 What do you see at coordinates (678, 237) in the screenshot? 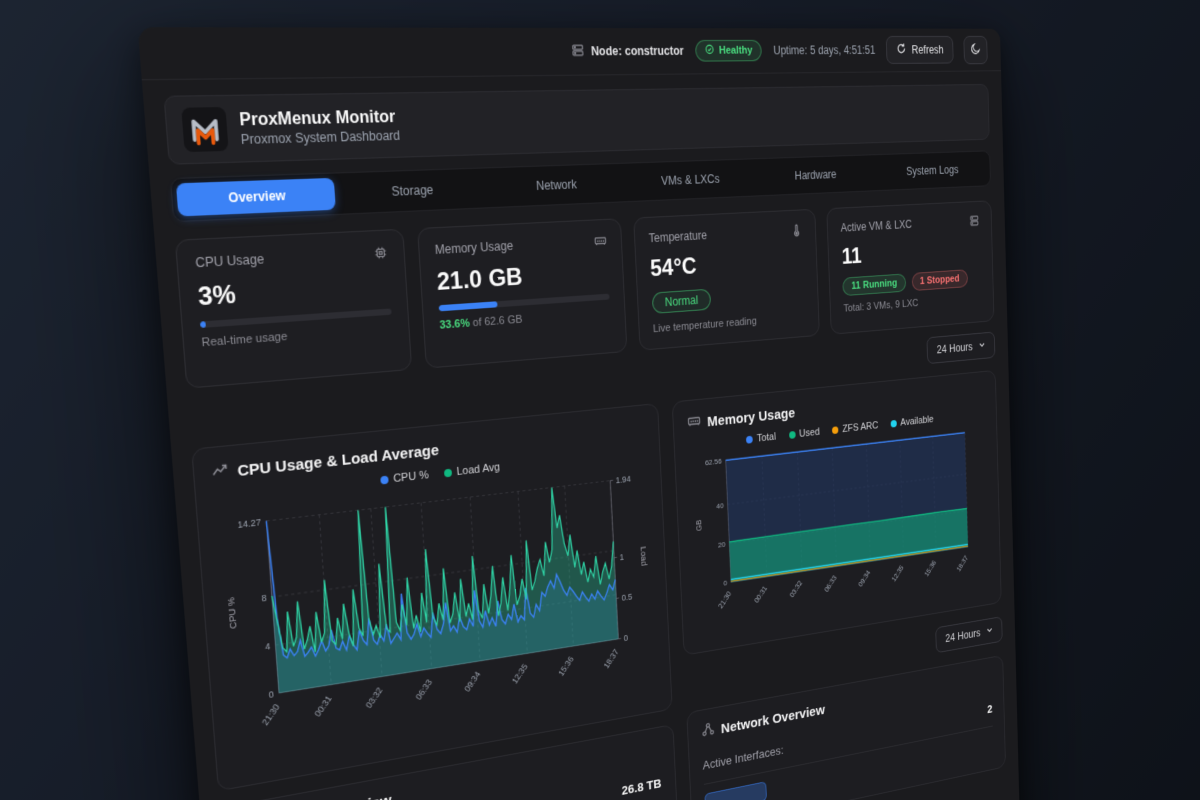
I see `temperature-card-title: Temperature` at bounding box center [678, 237].